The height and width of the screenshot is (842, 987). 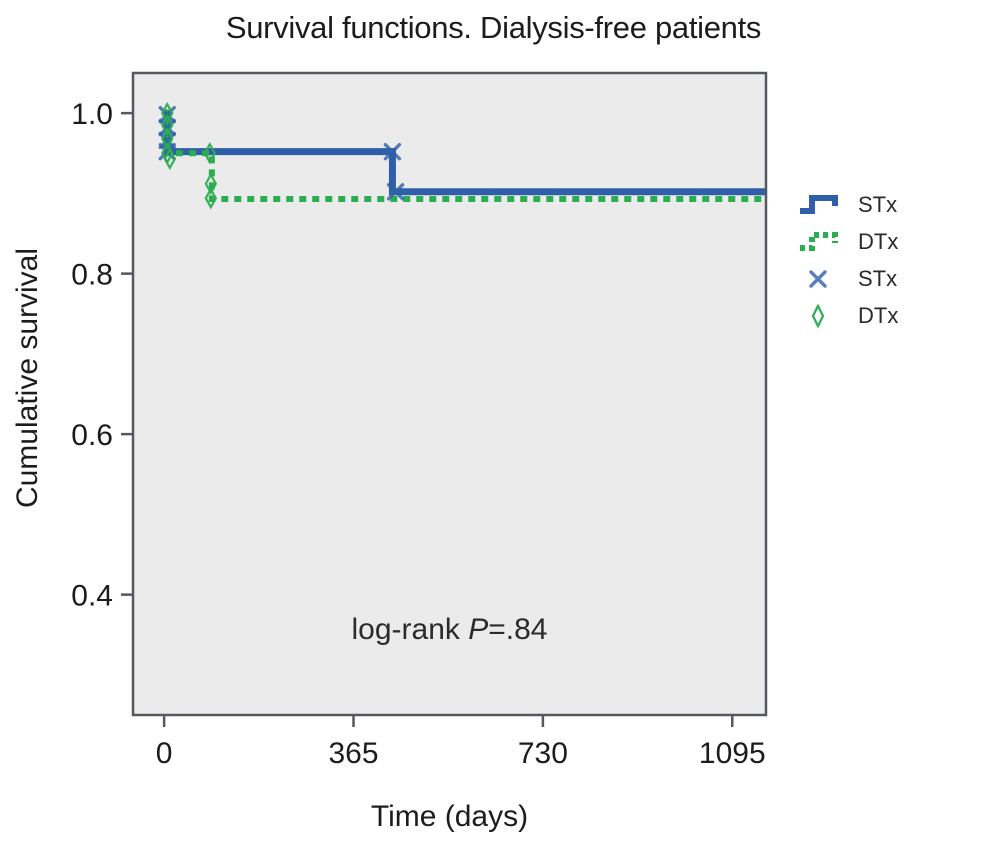 I want to click on annotation-prefix: log-rank, so click(x=410, y=629).